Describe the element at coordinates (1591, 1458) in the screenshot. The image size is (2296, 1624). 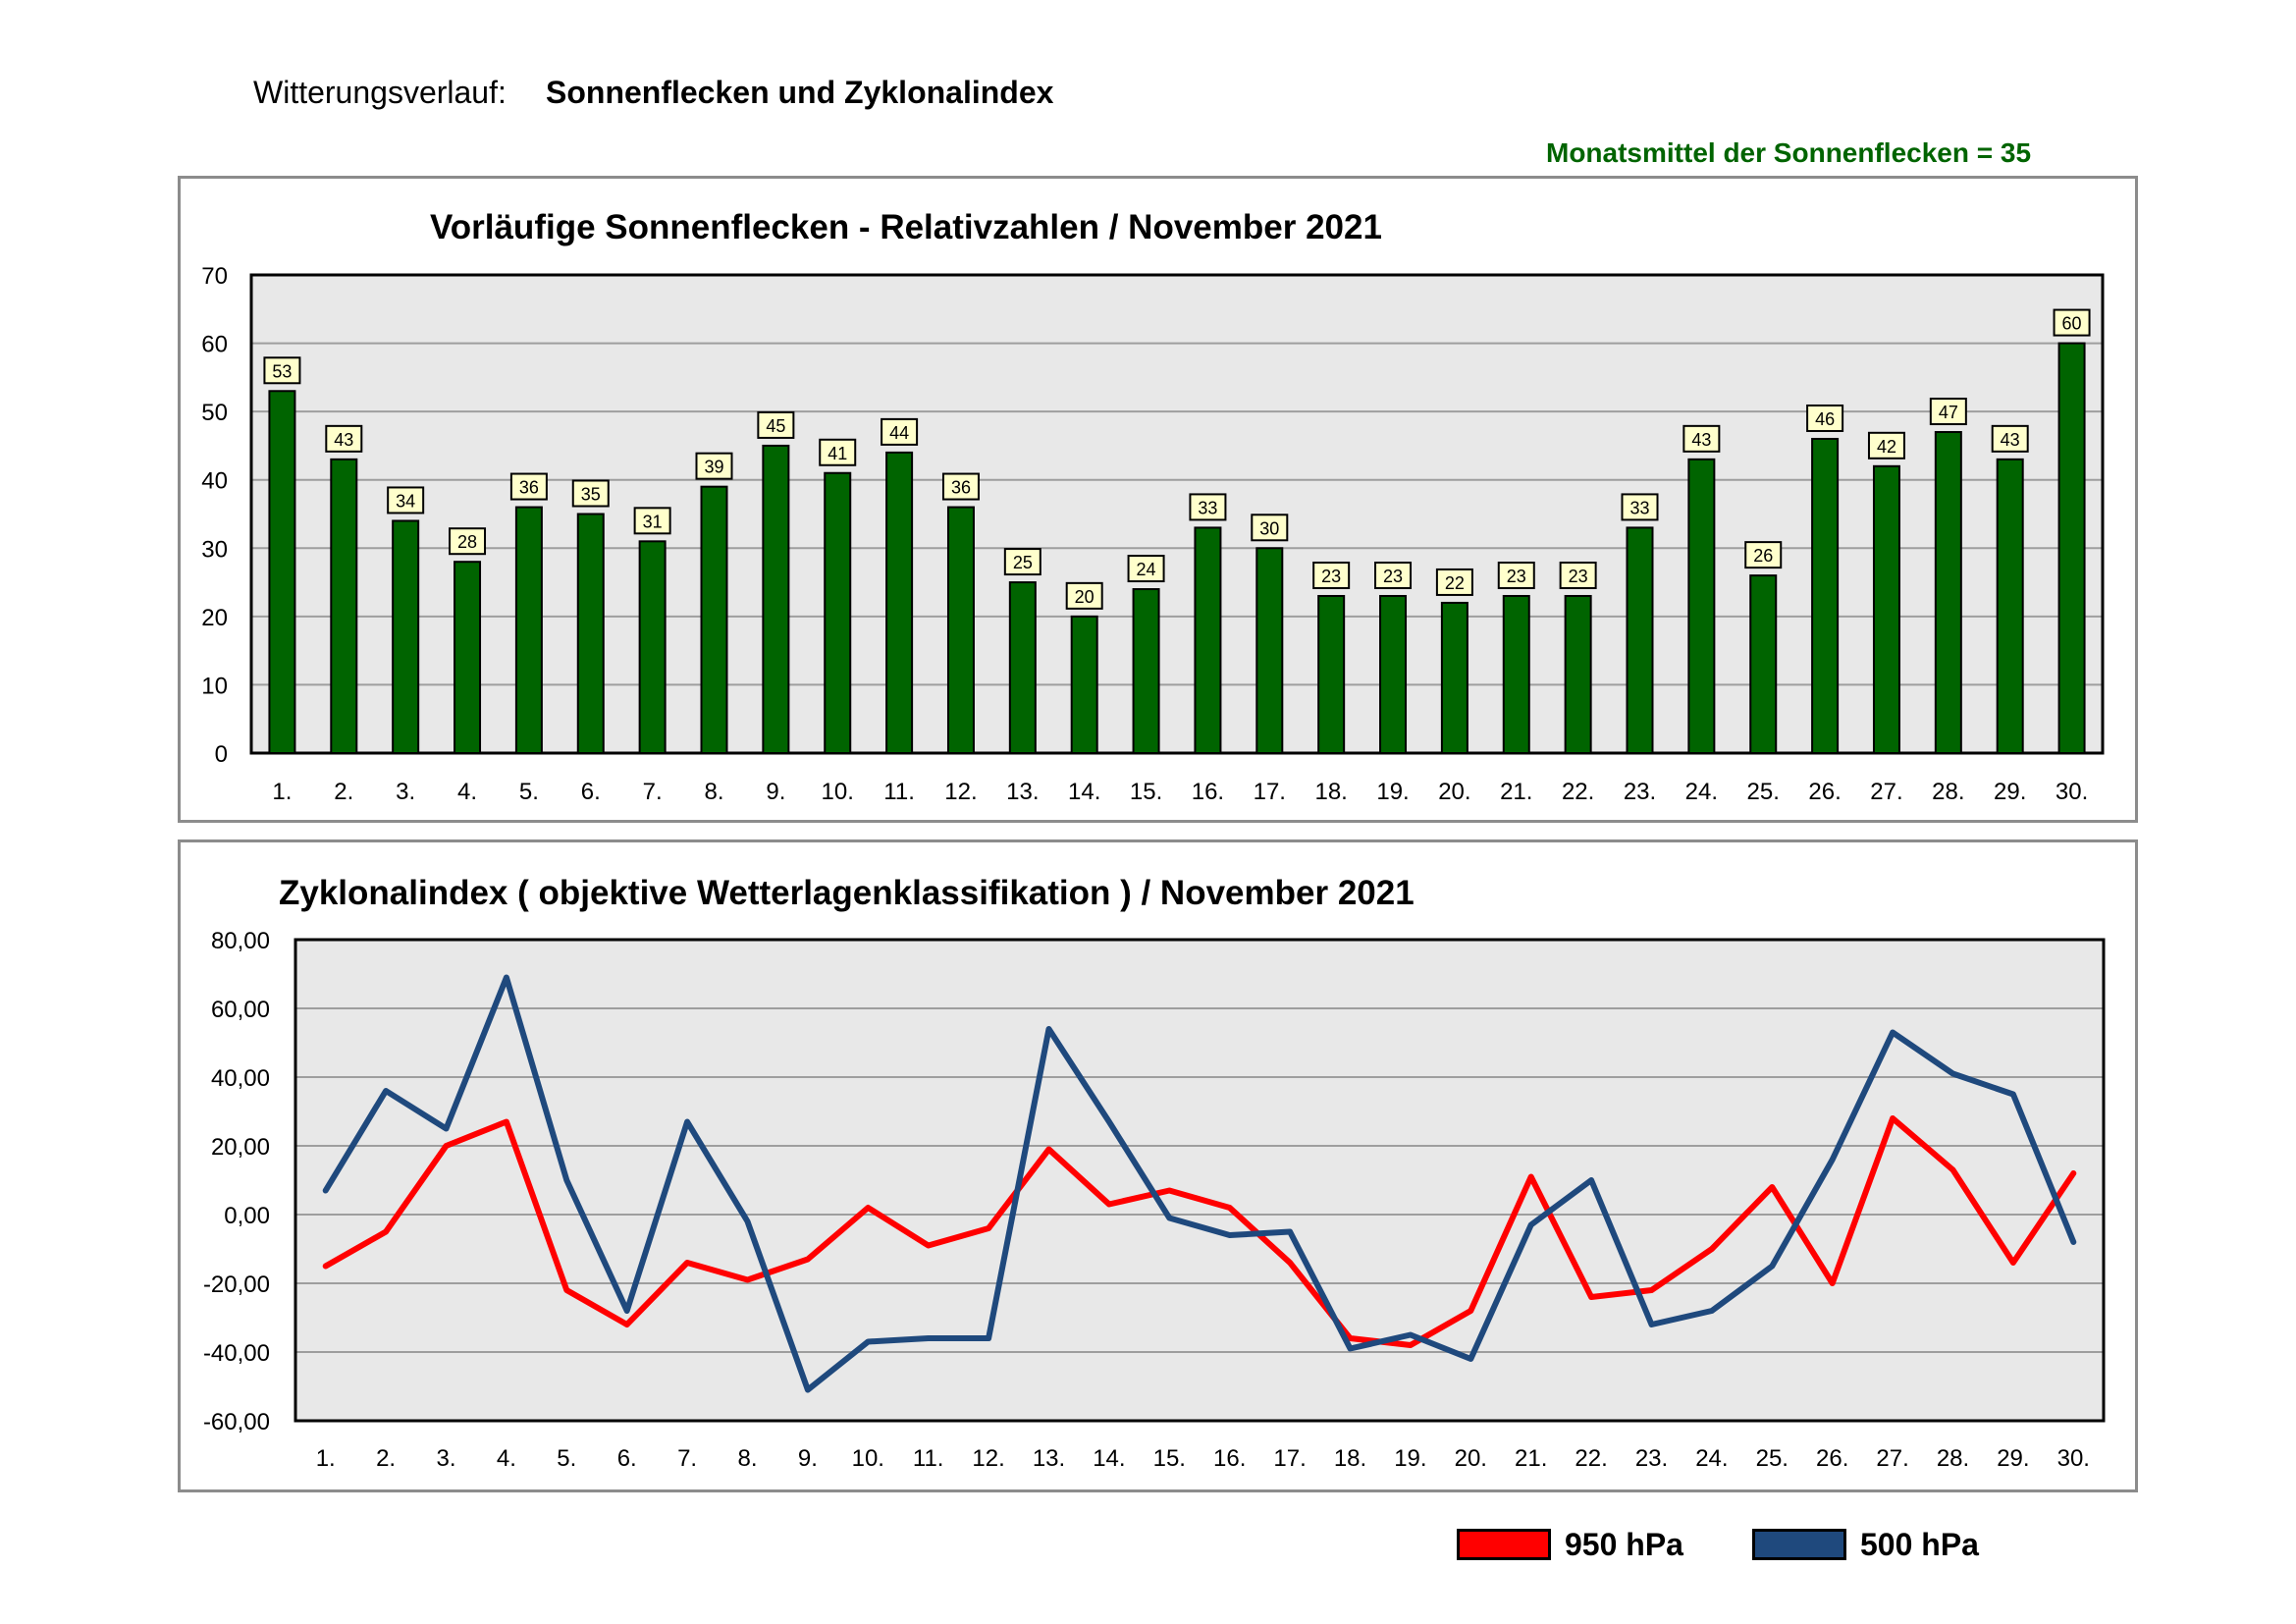
I see `line-x-tick-label: 22.` at that location.